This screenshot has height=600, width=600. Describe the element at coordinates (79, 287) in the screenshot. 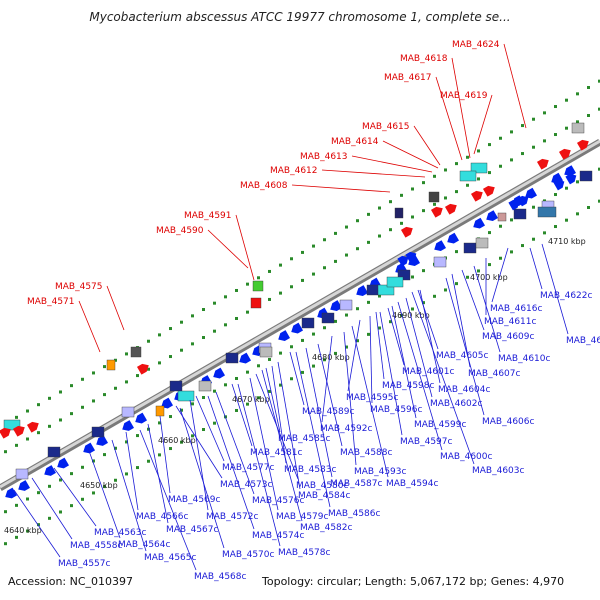

I see `gene-label-red: MAB_4575` at that location.